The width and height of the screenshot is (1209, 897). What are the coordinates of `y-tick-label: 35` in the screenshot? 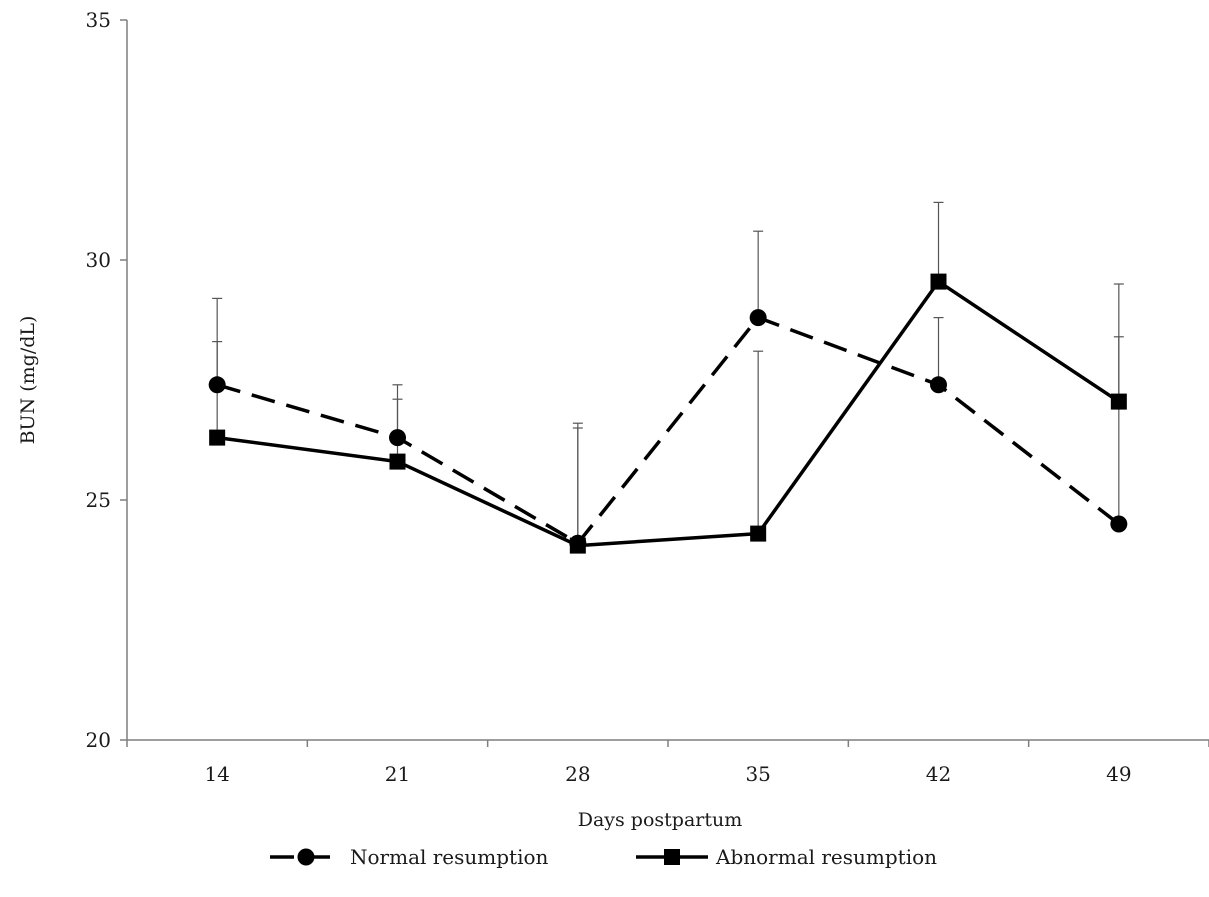 It's located at (98, 20).